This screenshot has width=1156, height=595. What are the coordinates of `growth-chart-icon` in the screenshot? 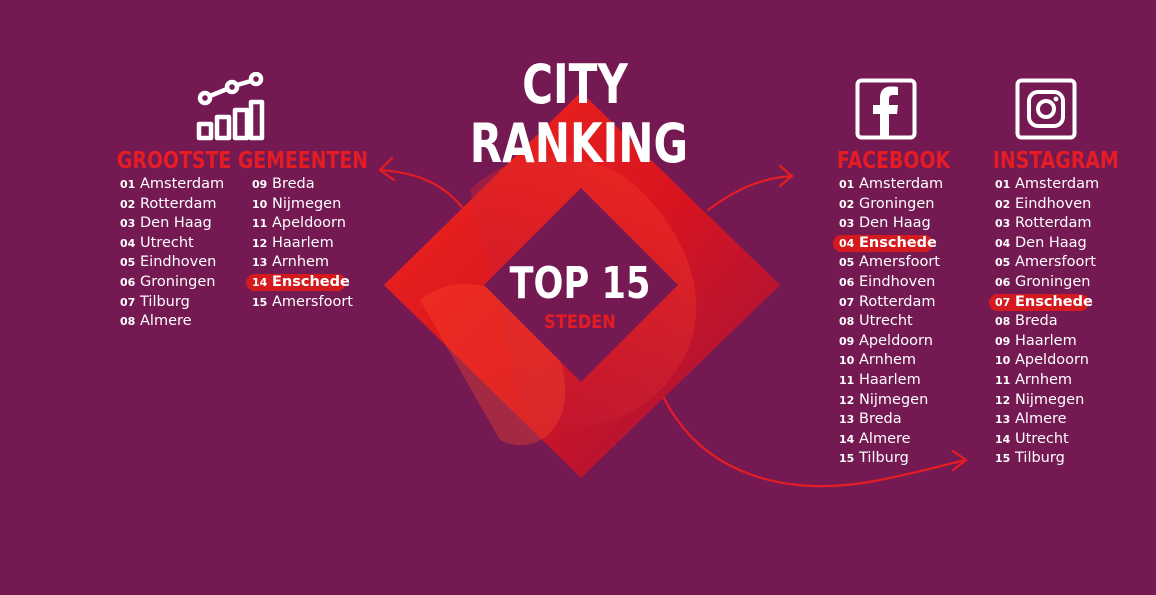 It's located at (230, 106).